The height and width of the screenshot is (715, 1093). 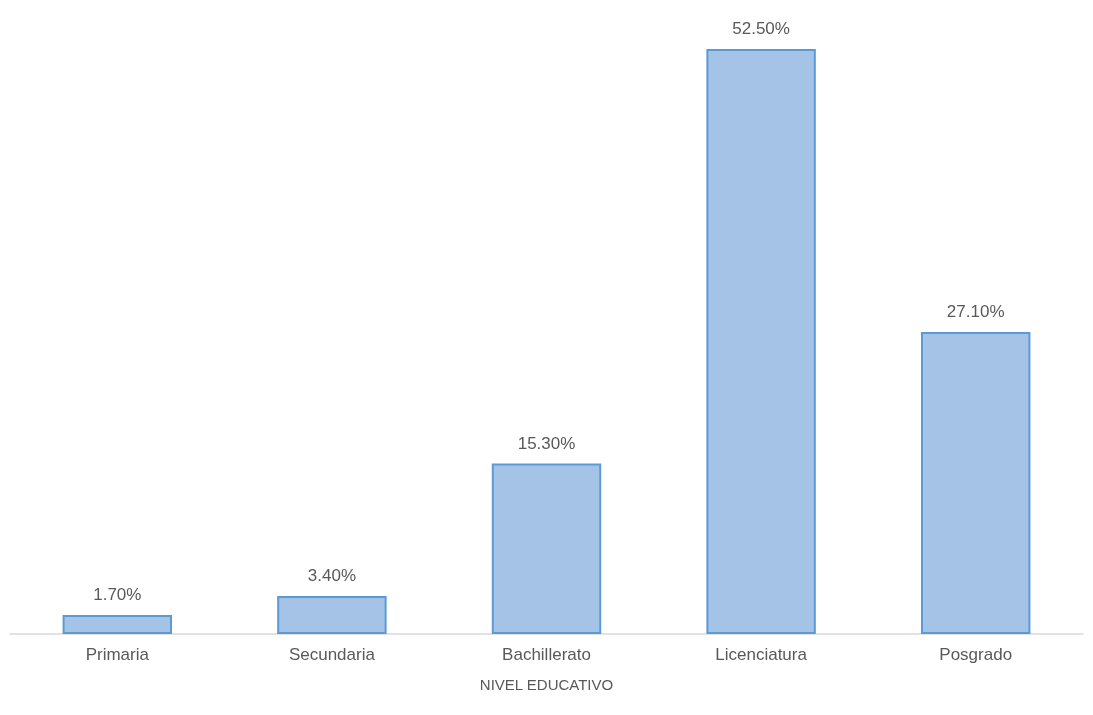 I want to click on x-tick-label: Bachillerato, so click(x=546, y=654).